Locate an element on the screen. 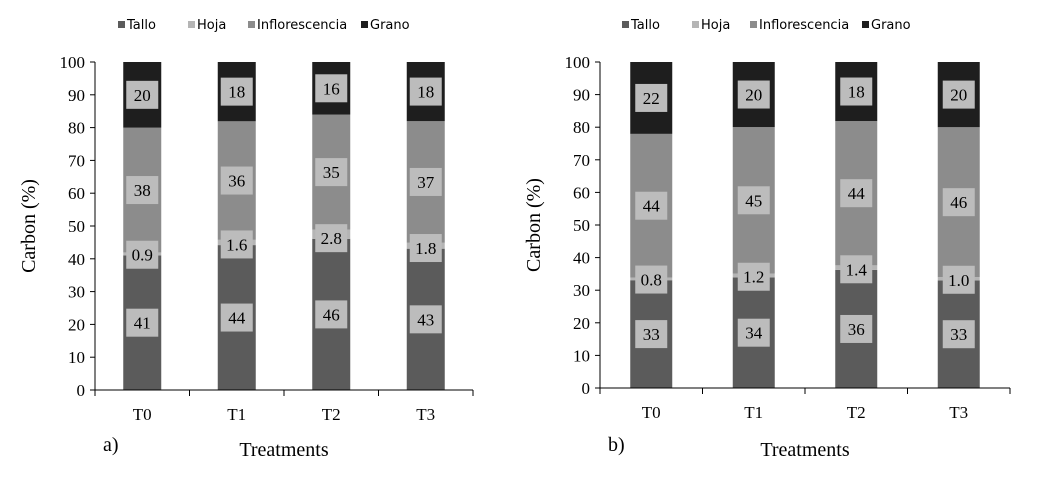 Image resolution: width=1040 pixels, height=486 pixels. y-tick-label: 60 is located at coordinates (581, 192).